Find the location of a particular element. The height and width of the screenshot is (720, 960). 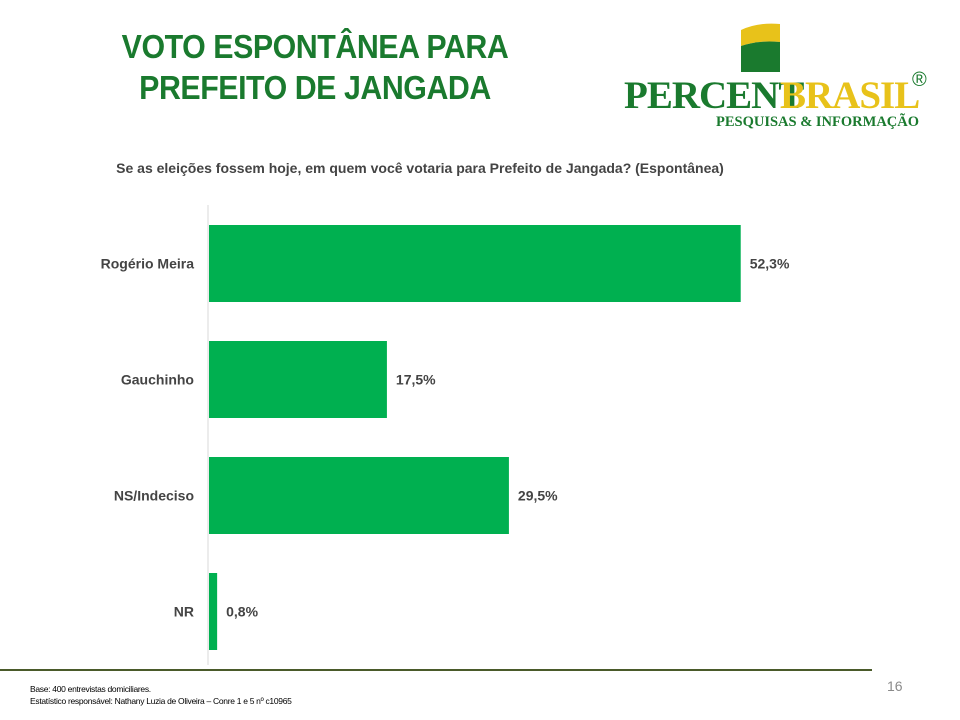

logo-flag-green is located at coordinates (760, 56).